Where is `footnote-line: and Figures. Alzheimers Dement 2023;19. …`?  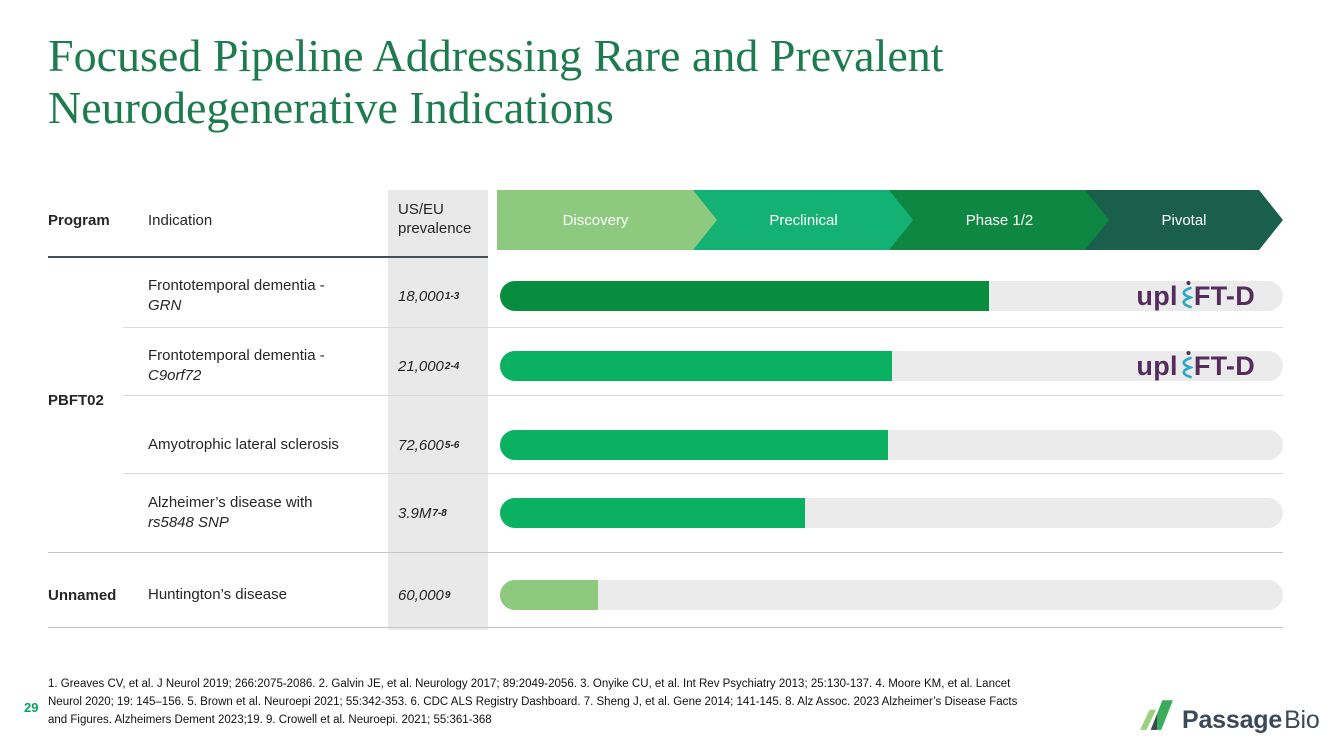
footnote-line: and Figures. Alzheimers Dement 2023;19. … is located at coordinates (270, 719).